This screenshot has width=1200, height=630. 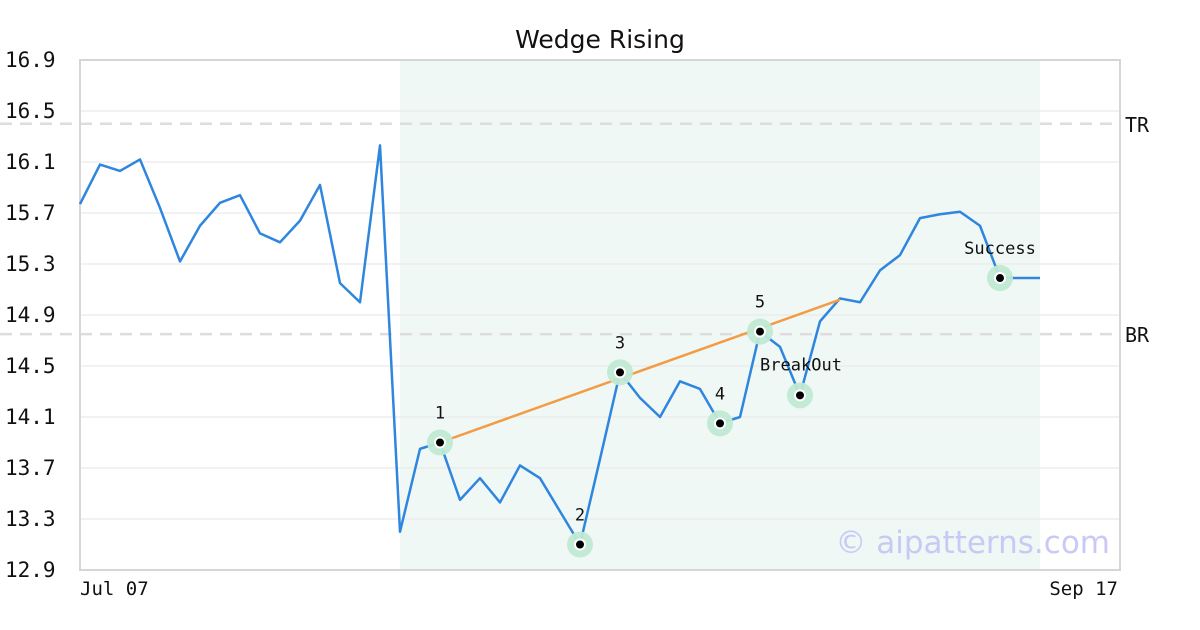 What do you see at coordinates (440, 414) in the screenshot?
I see `pattern-point-label: 1` at bounding box center [440, 414].